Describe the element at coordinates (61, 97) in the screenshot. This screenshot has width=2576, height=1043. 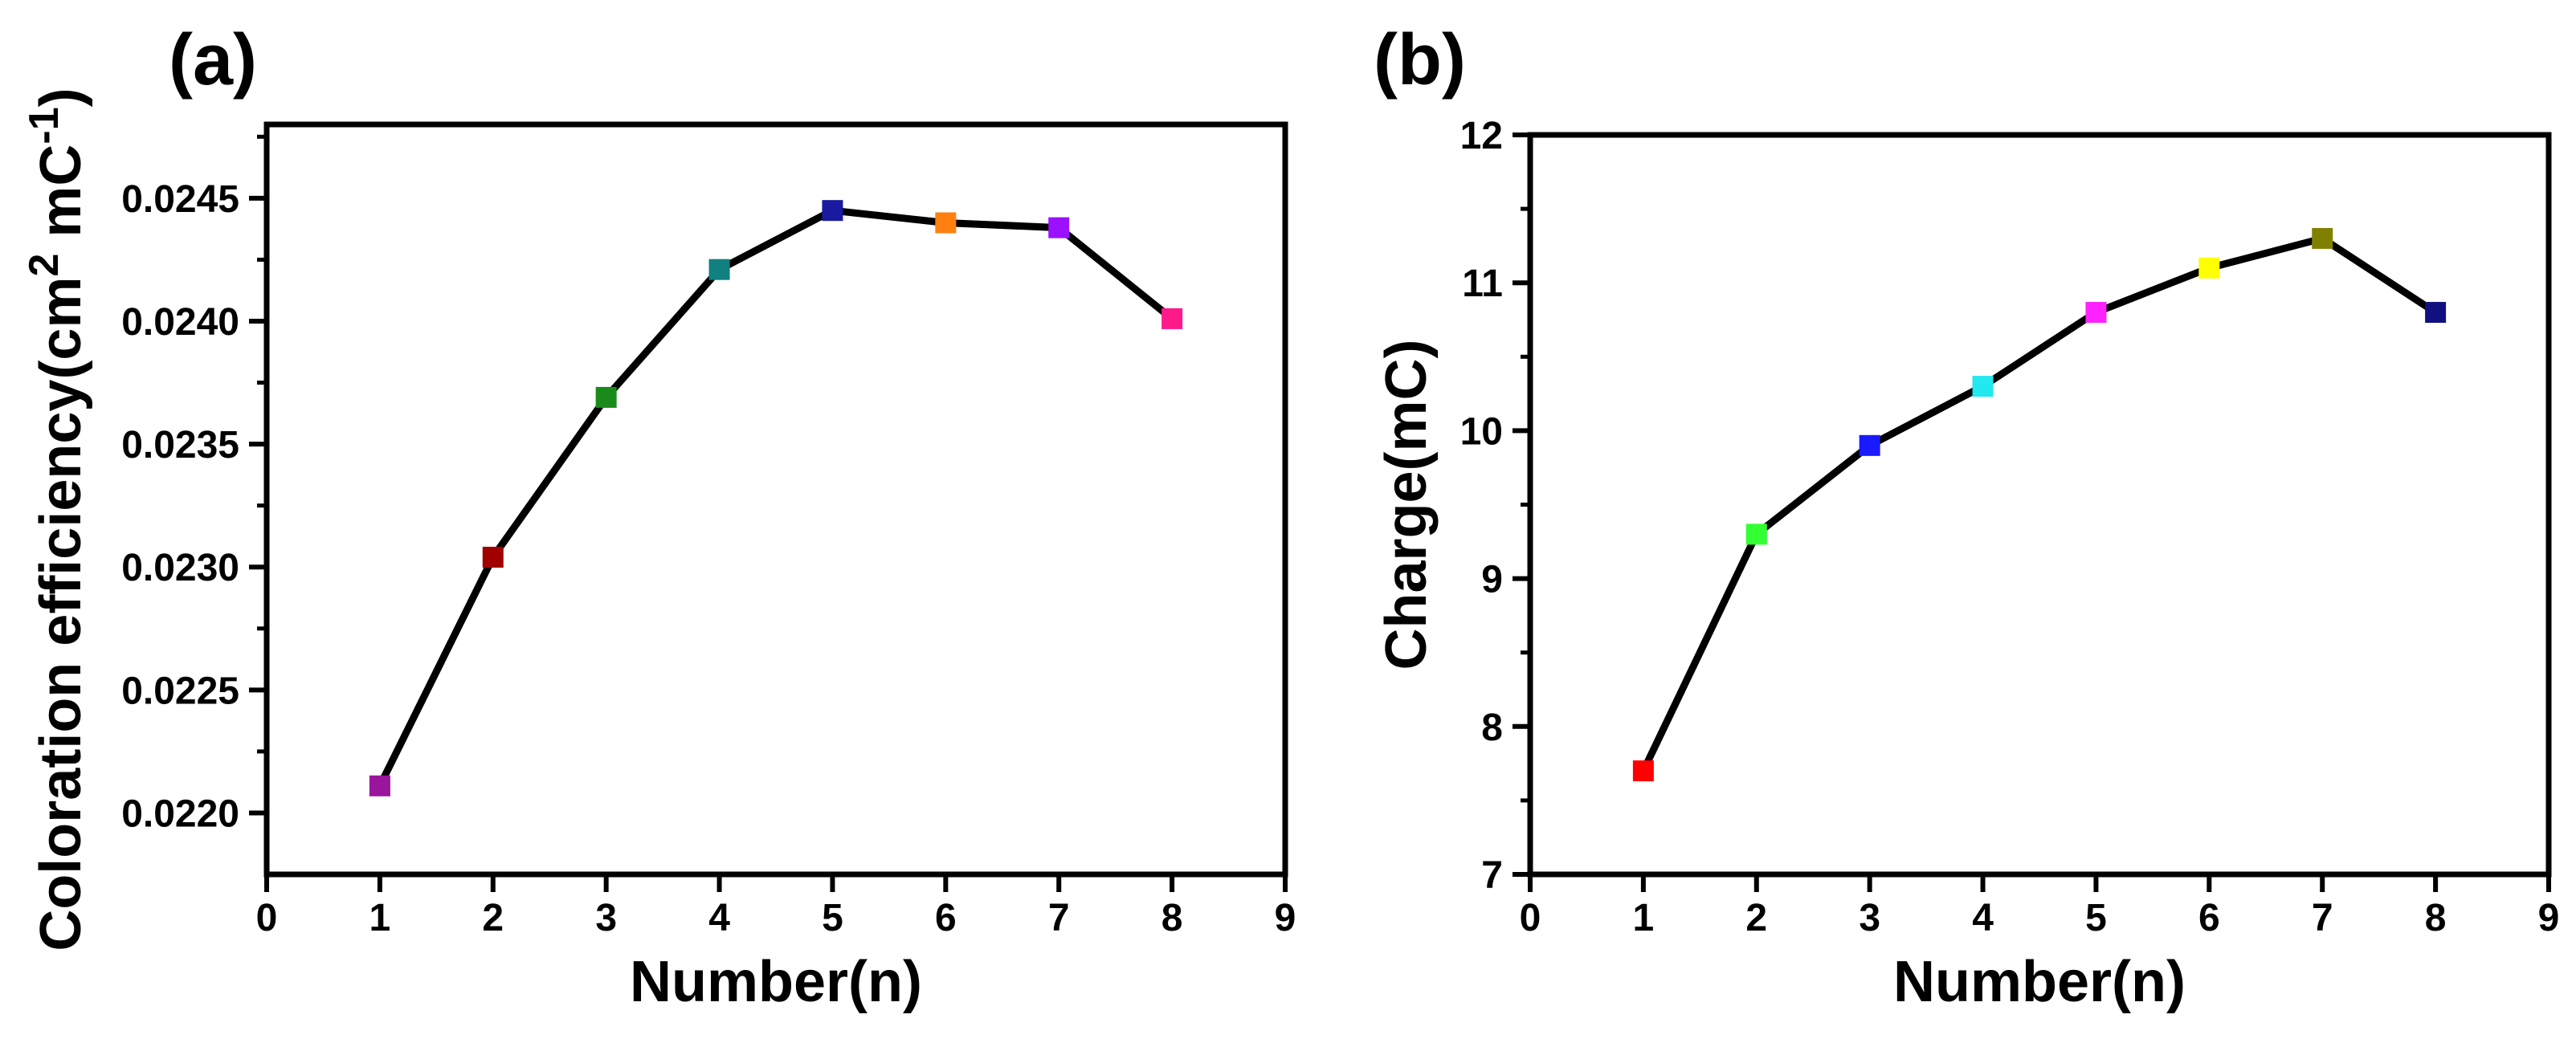
I see `y-axis-title-part: )` at that location.